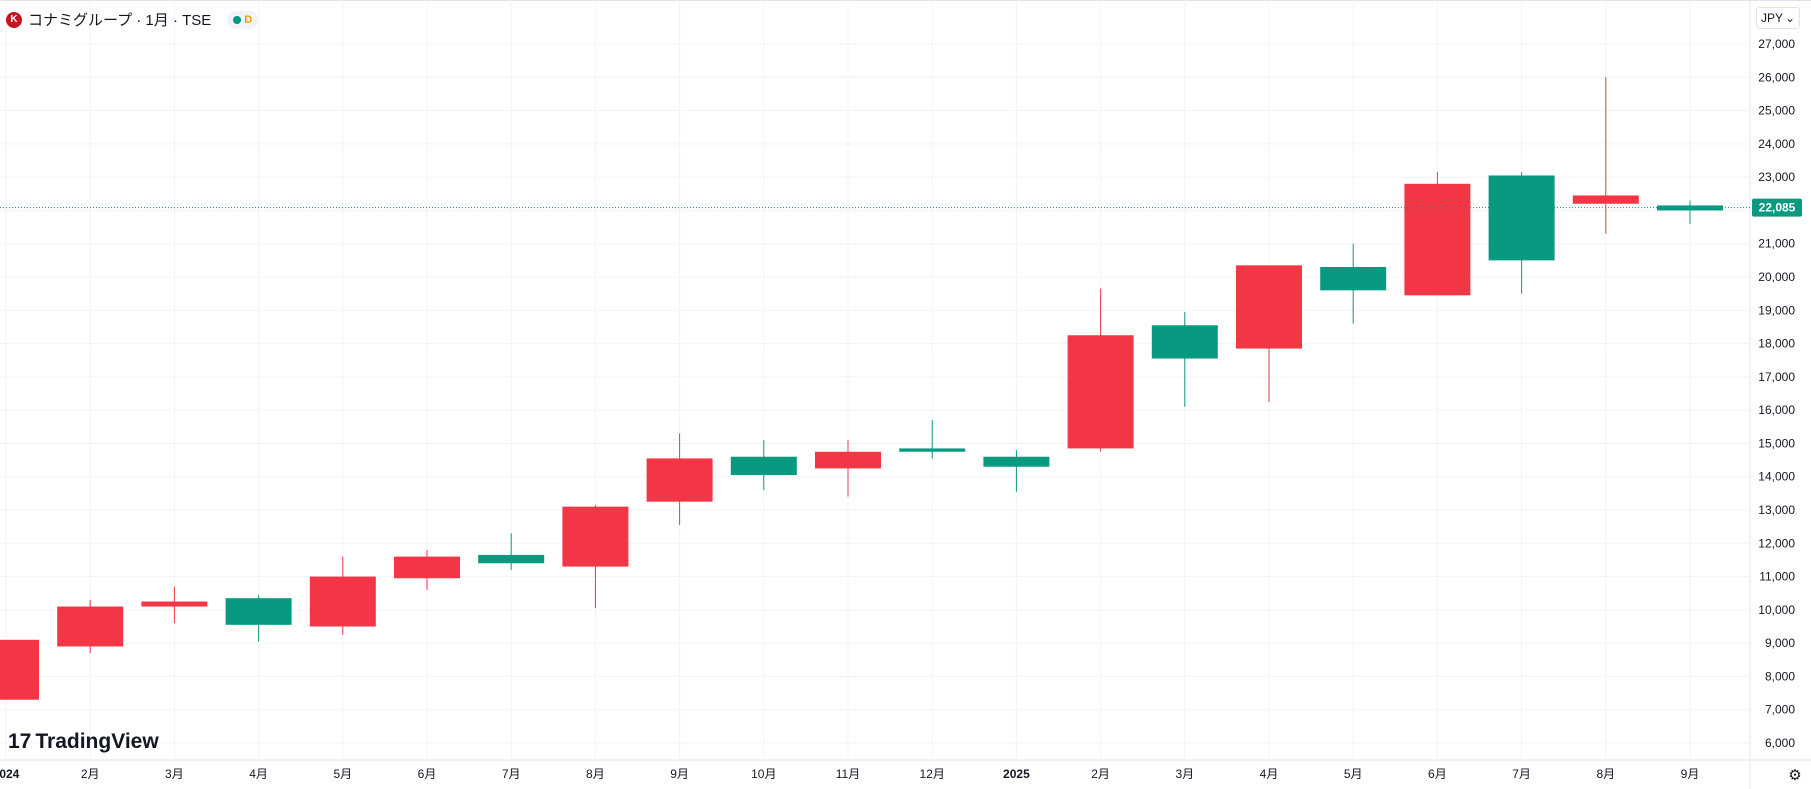 This screenshot has height=789, width=1811. Describe the element at coordinates (1776, 477) in the screenshot. I see `price-tick-label: 14,000` at that location.